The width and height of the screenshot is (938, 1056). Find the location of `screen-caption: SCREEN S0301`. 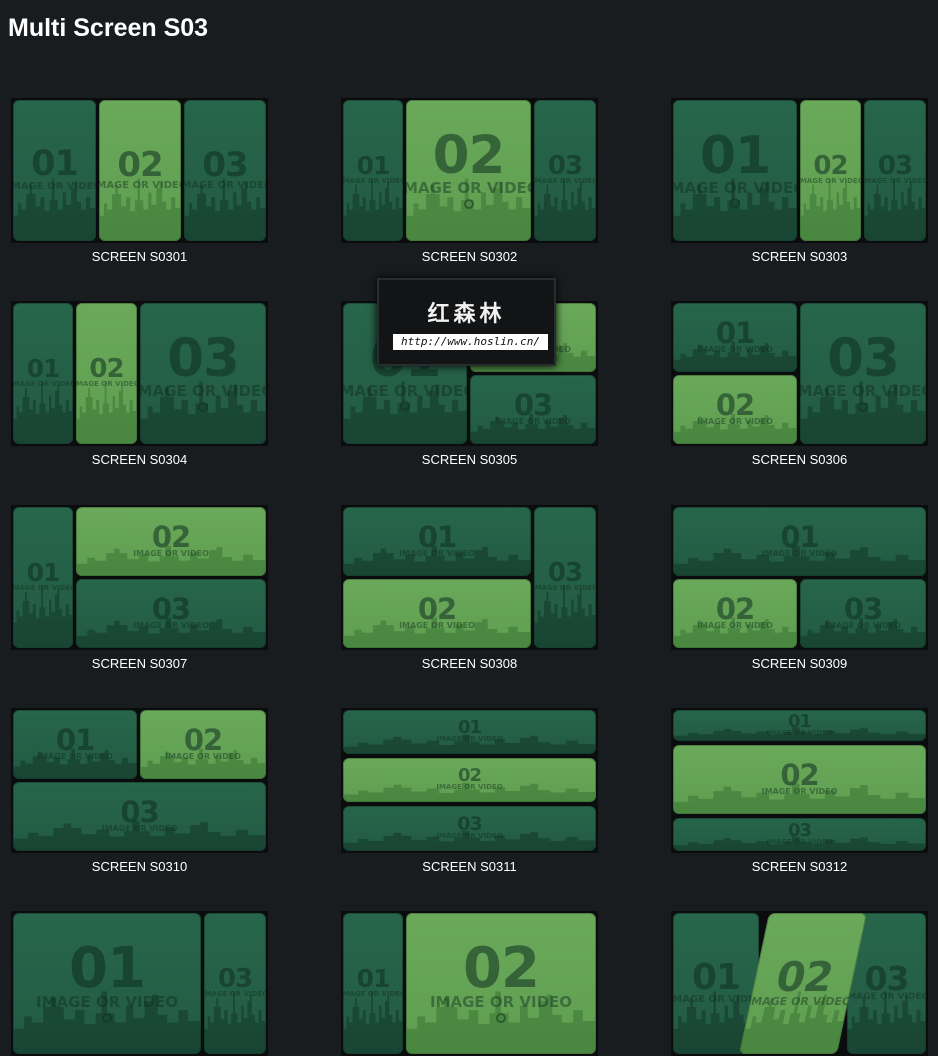

screen-caption: SCREEN S0301 is located at coordinates (139, 256).